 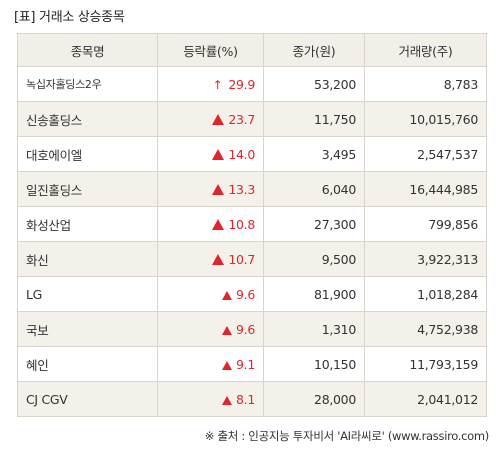 I want to click on table-row: 신송홀딩스 23.7 11,750 10,015,760, so click(x=252, y=119).